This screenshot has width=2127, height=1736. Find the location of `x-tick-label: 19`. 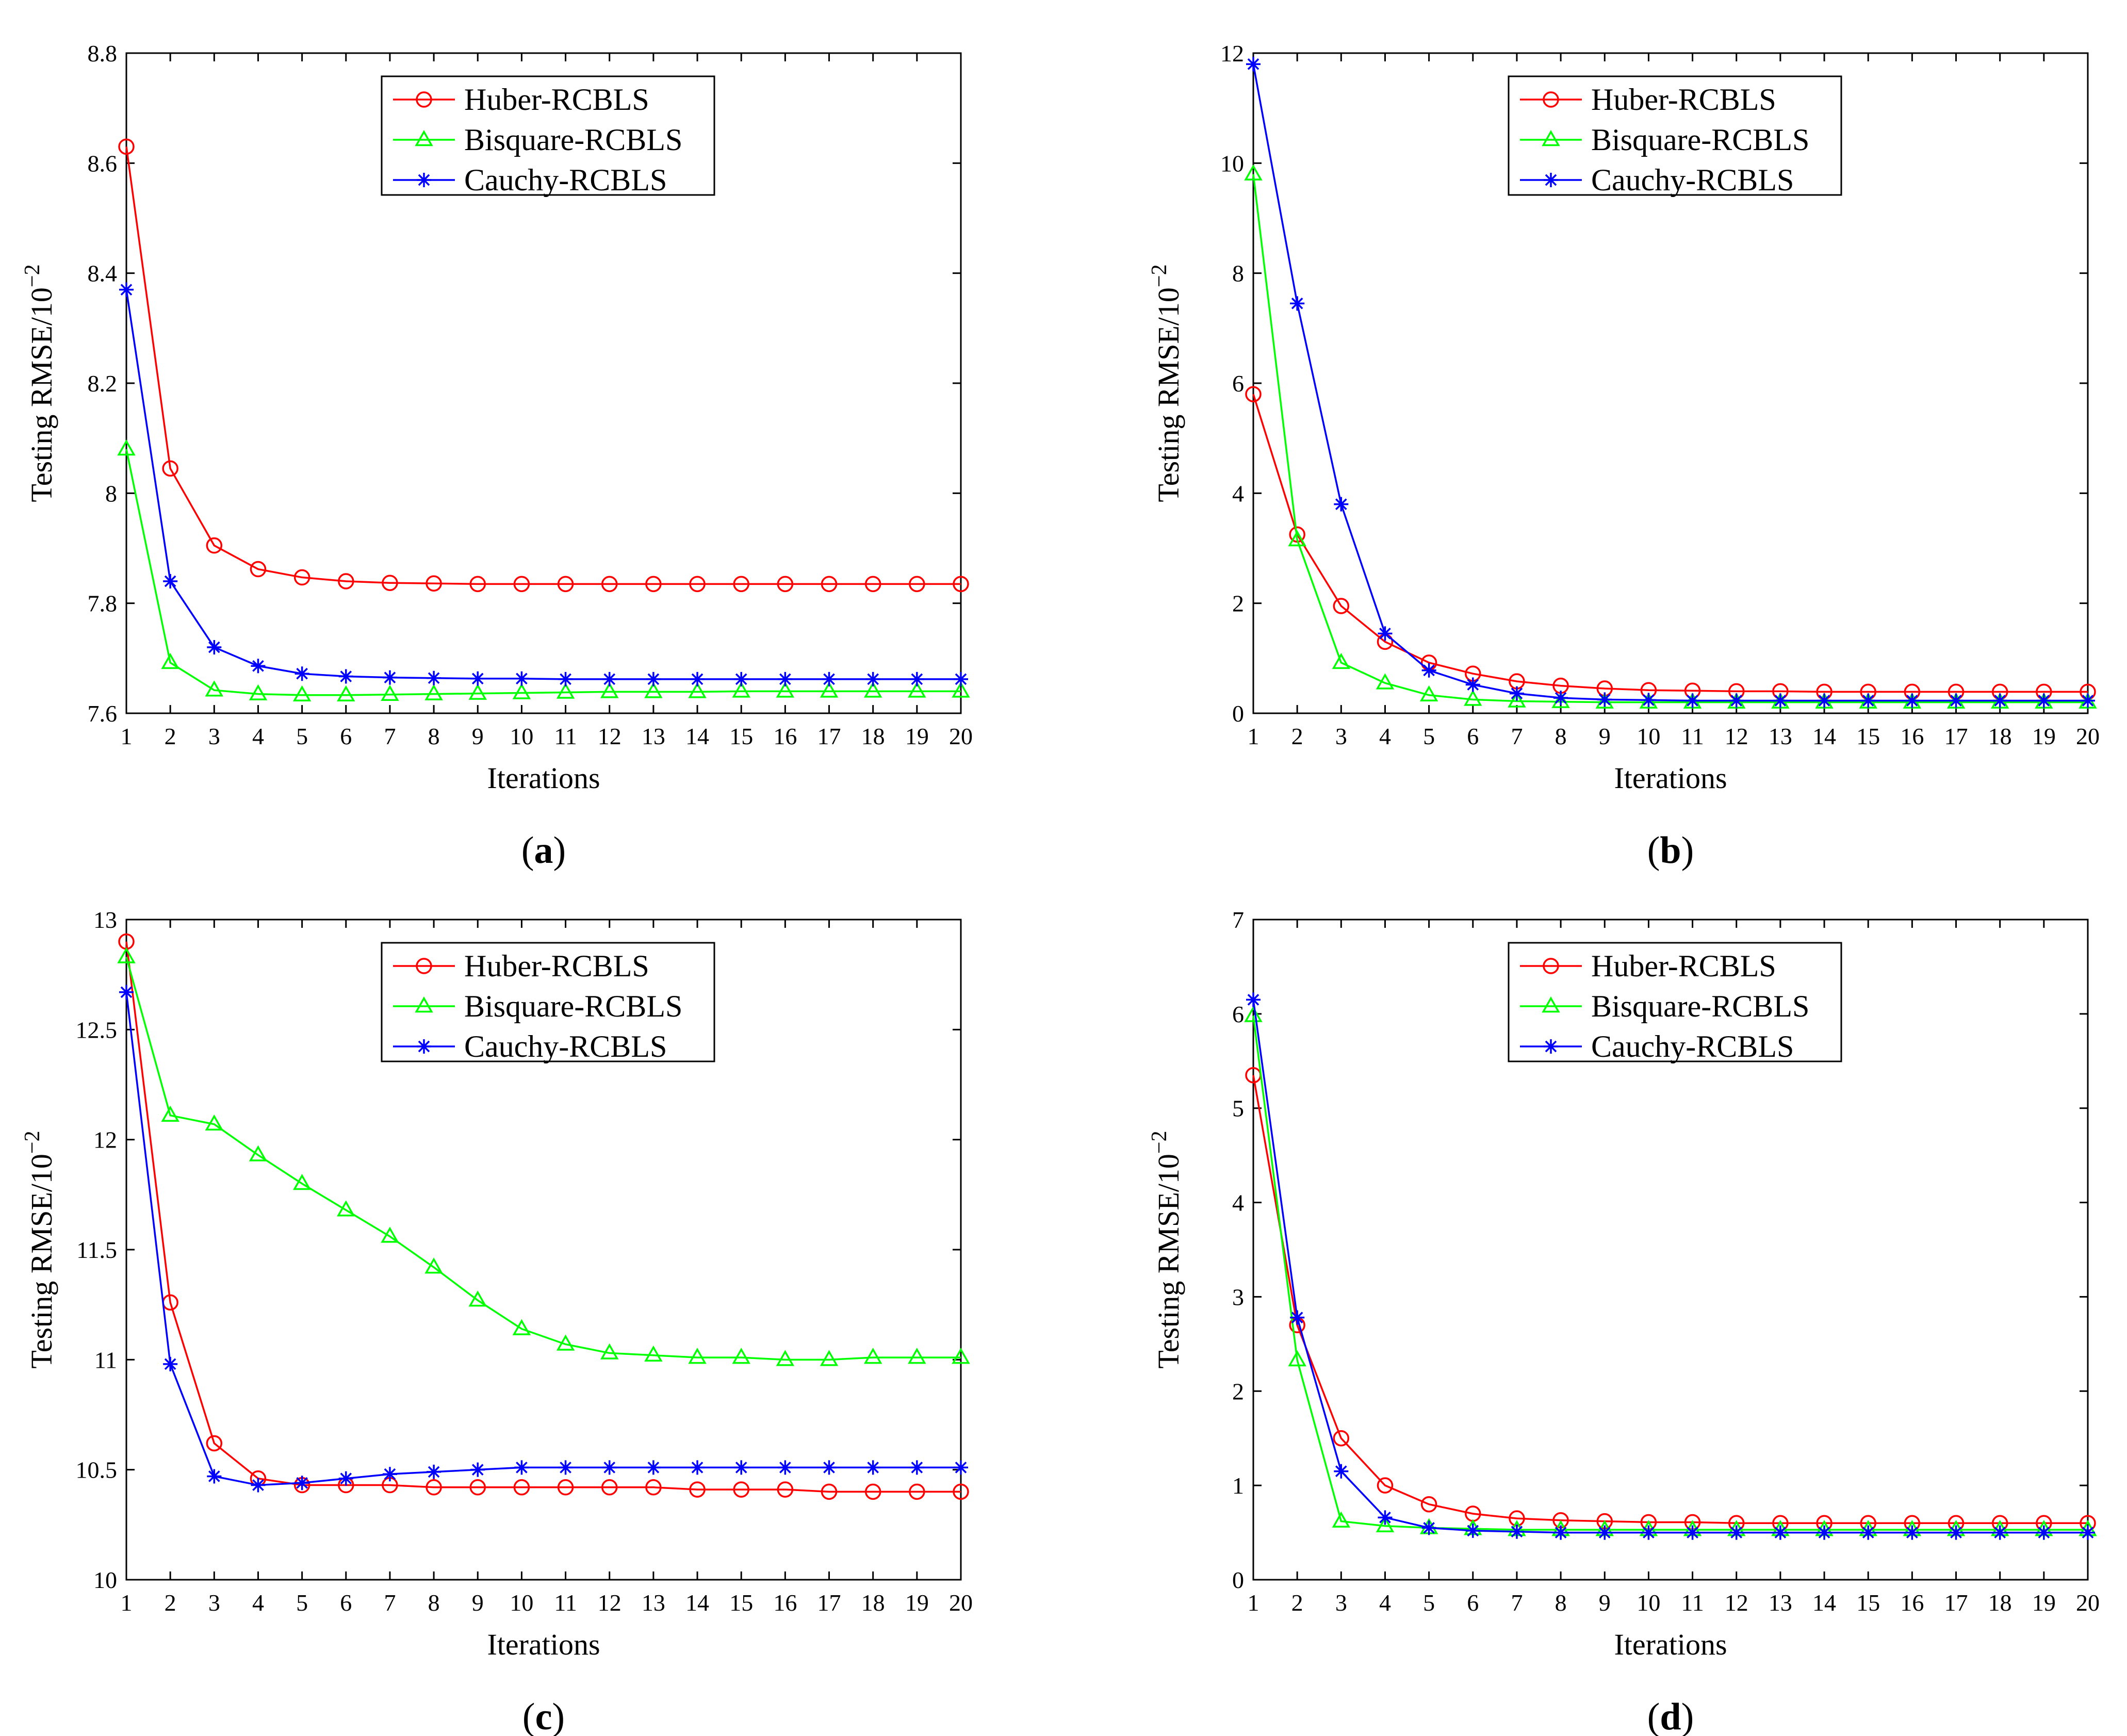

x-tick-label: 19 is located at coordinates (2044, 1603).